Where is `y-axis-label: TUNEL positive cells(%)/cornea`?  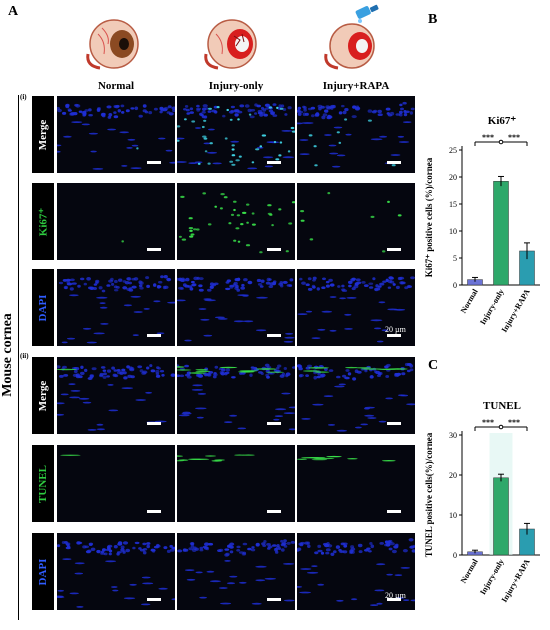
y-axis-label: TUNEL positive cells(%)/cornea is located at coordinates (429, 494).